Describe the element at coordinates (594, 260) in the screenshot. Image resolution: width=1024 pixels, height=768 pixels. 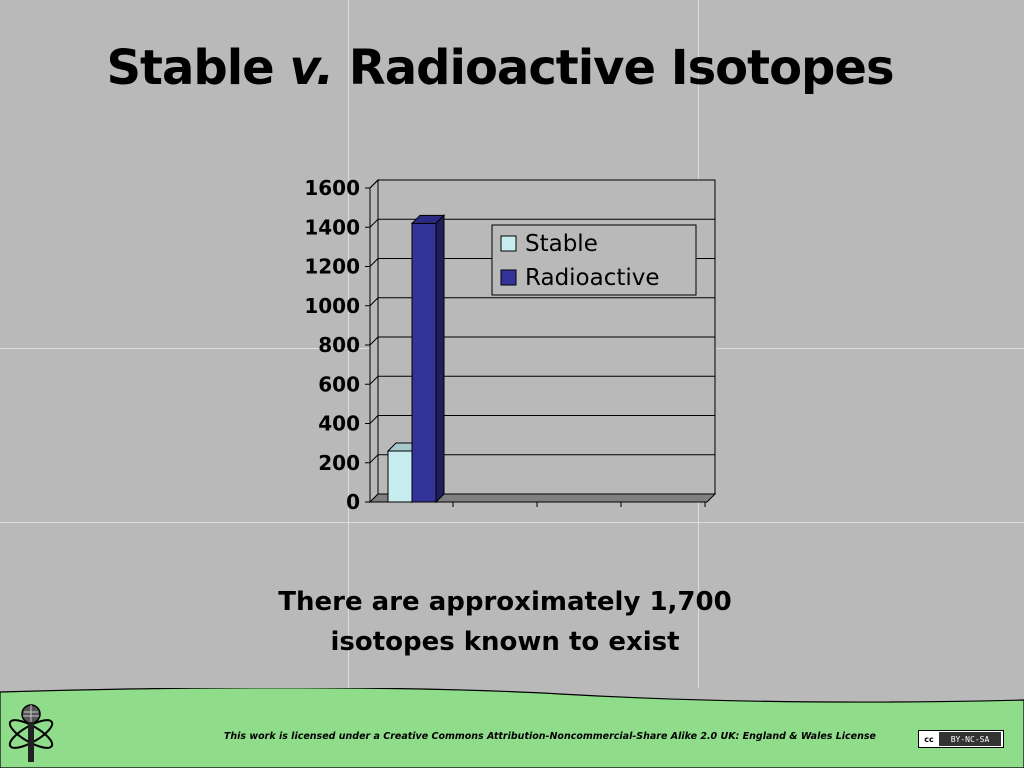
I see `chart-legend` at that location.